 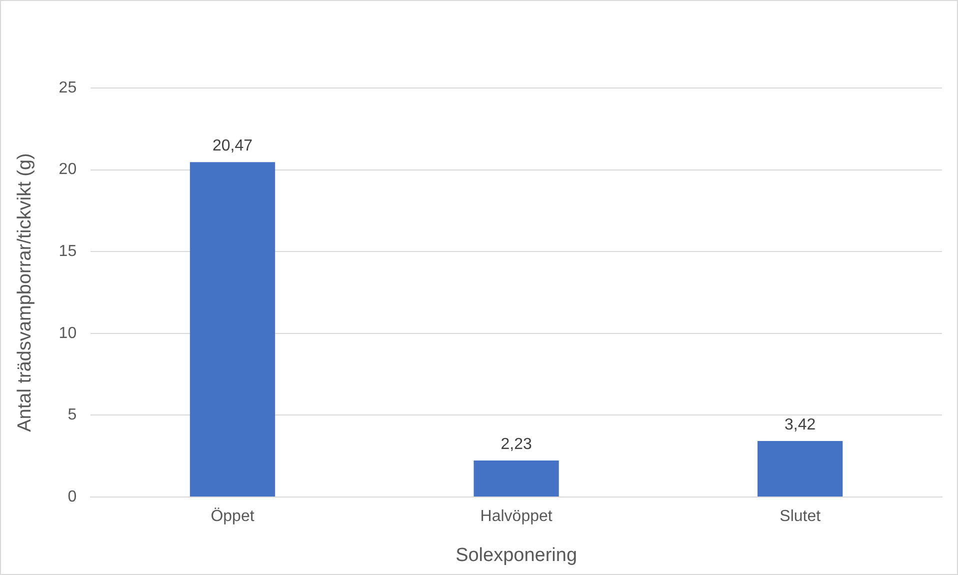 What do you see at coordinates (801, 517) in the screenshot?
I see `x-tick-label: Slutet` at bounding box center [801, 517].